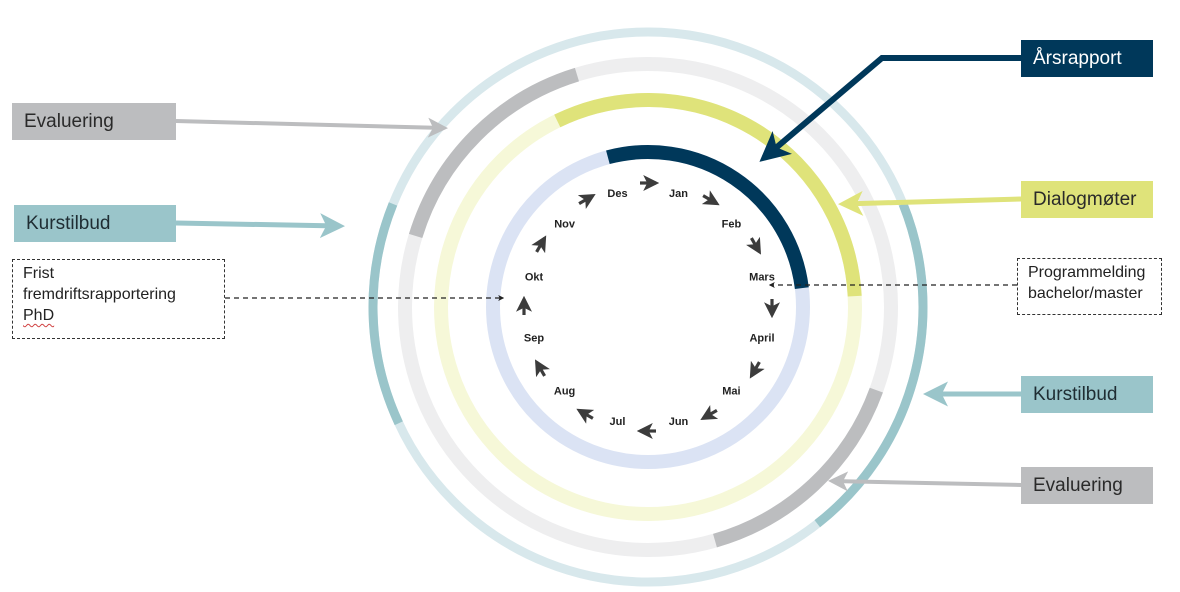  I want to click on evaluering-arrow-left, so click(311, 127).